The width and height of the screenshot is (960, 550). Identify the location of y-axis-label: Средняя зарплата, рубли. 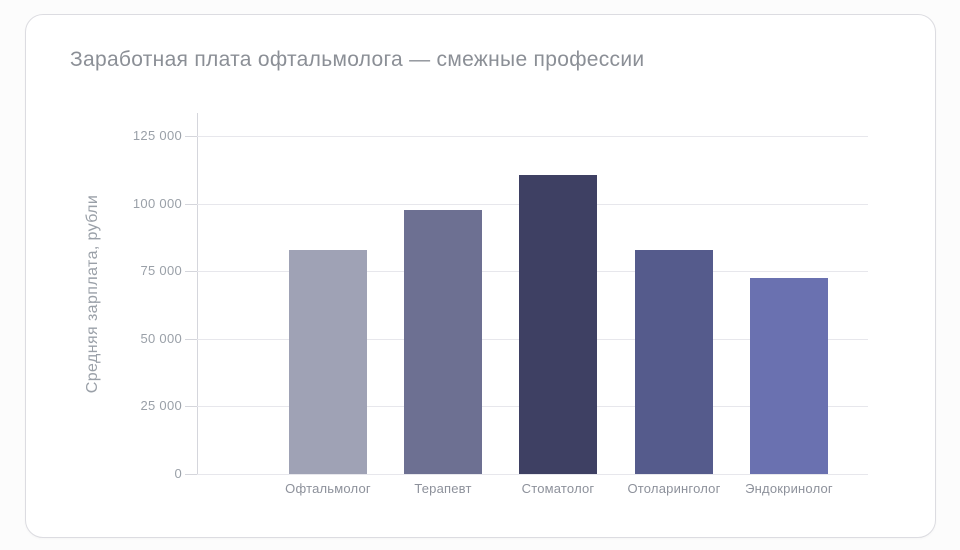
(92, 294).